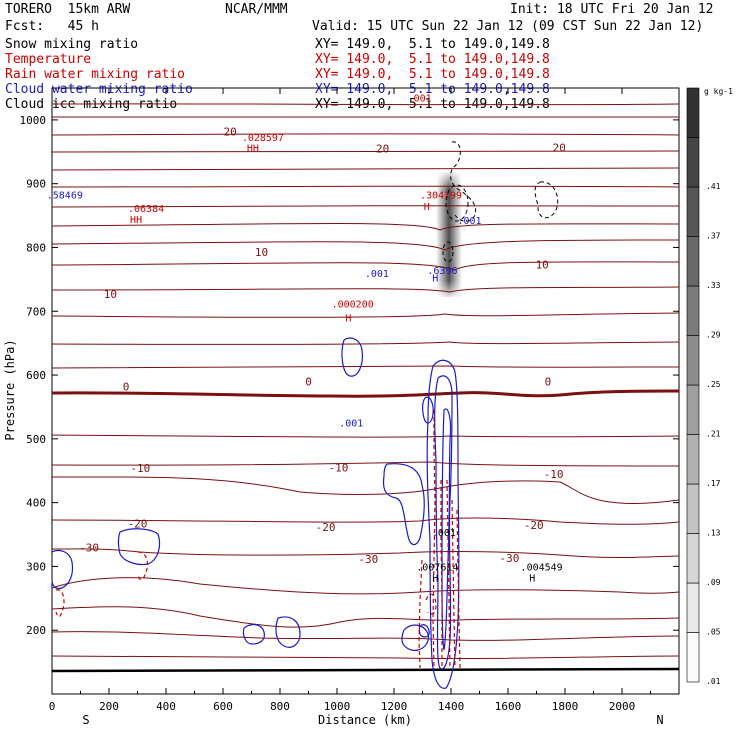 This screenshot has width=740, height=740. What do you see at coordinates (365, 393) in the screenshot?
I see `zero-isotherm` at bounding box center [365, 393].